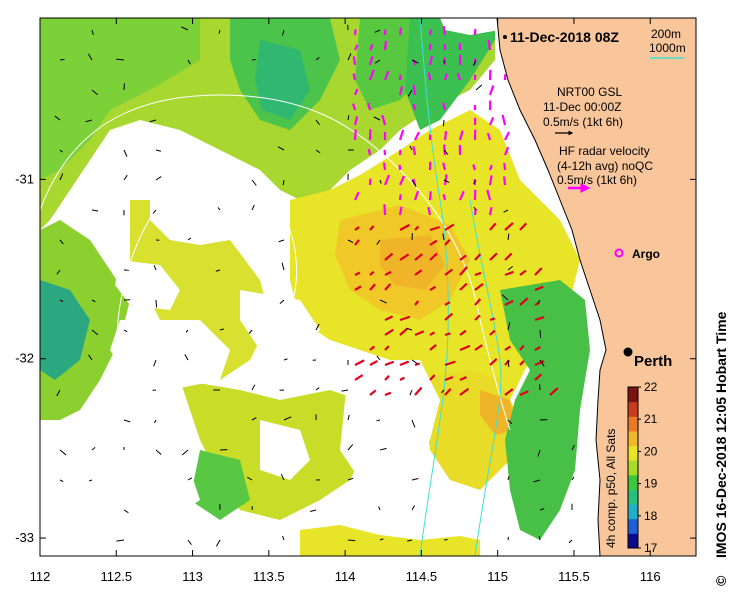 The height and width of the screenshot is (592, 739). What do you see at coordinates (604, 151) in the screenshot?
I see `radar-legend-line1: HF radar velocity` at bounding box center [604, 151].